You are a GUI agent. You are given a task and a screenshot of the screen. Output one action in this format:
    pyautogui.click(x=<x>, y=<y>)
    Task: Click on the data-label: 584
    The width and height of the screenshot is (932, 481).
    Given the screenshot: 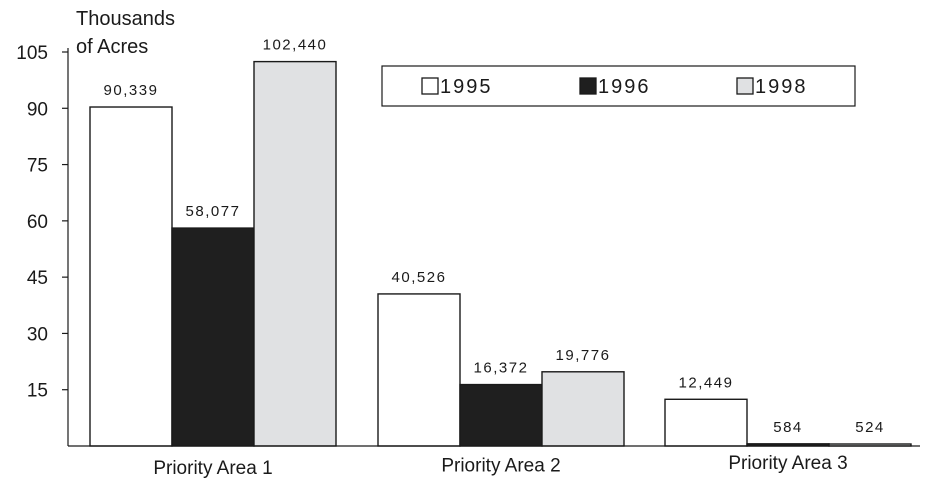 What is the action you would take?
    pyautogui.click(x=788, y=427)
    